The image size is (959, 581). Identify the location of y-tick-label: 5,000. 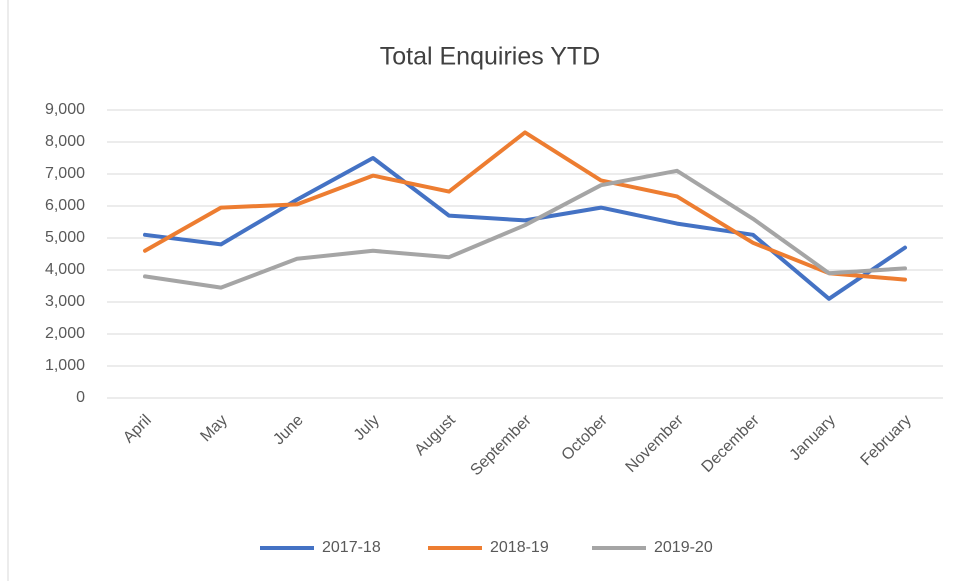
(65, 237).